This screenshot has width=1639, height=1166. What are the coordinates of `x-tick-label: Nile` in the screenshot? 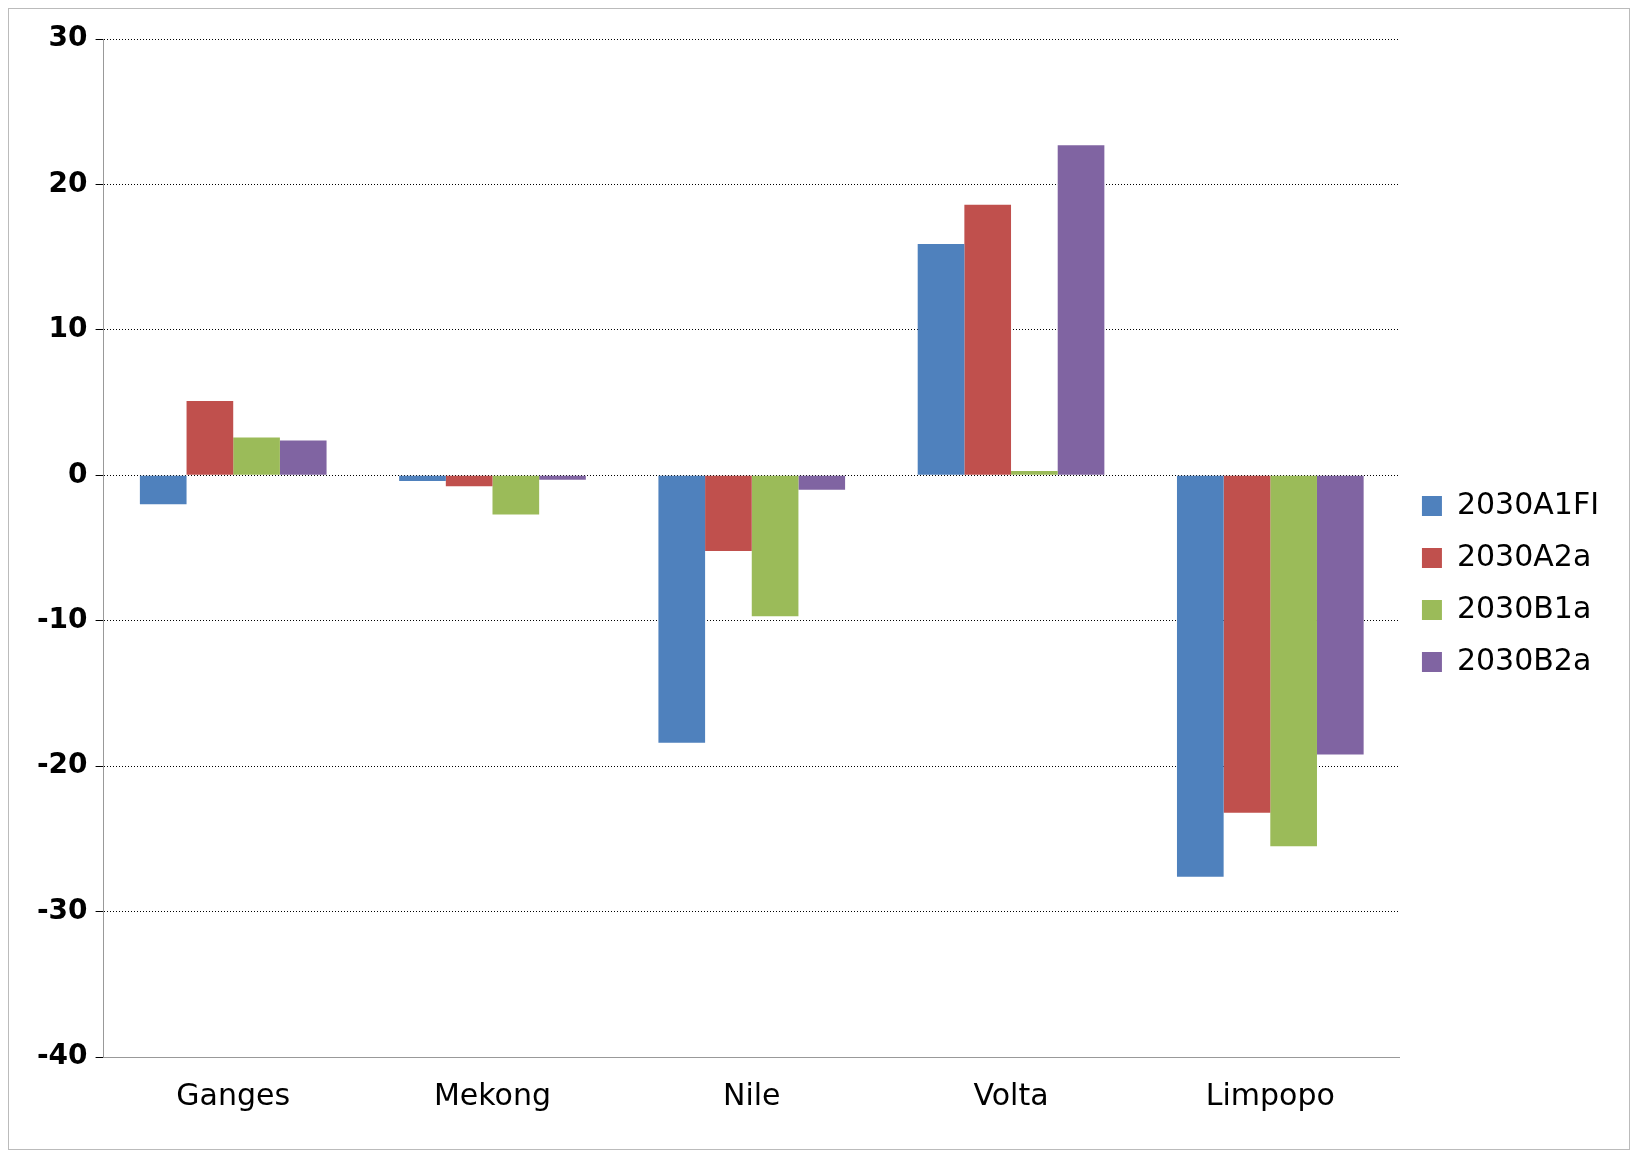 It's located at (751, 1094).